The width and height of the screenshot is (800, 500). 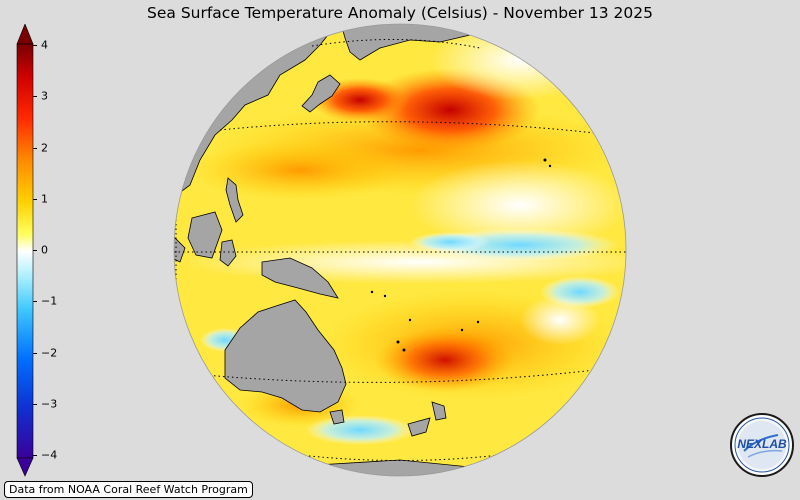 What do you see at coordinates (44, 250) in the screenshot?
I see `colorbar-tick-label: 0` at bounding box center [44, 250].